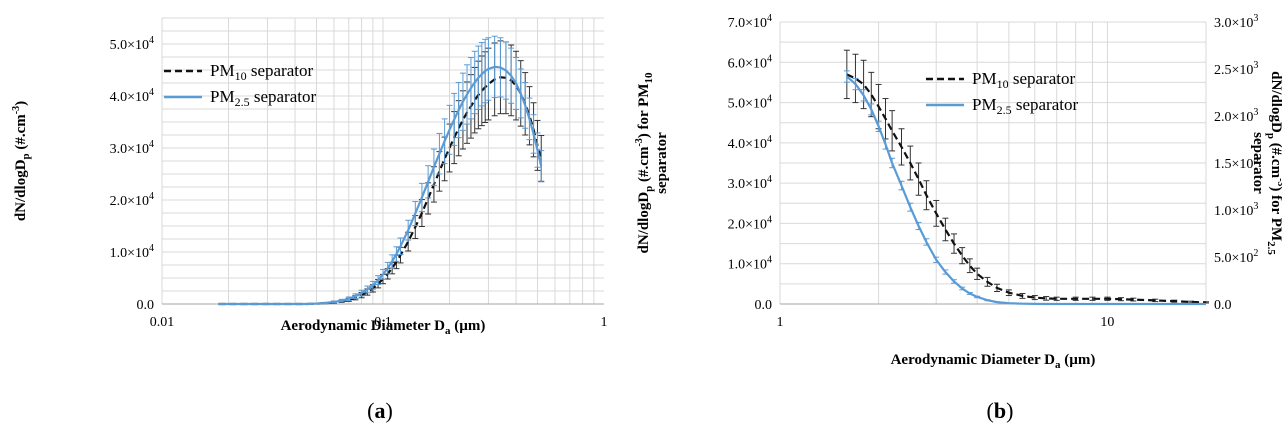 The height and width of the screenshot is (443, 1282). I want to click on x-tick-label: 10, so click(1107, 322).